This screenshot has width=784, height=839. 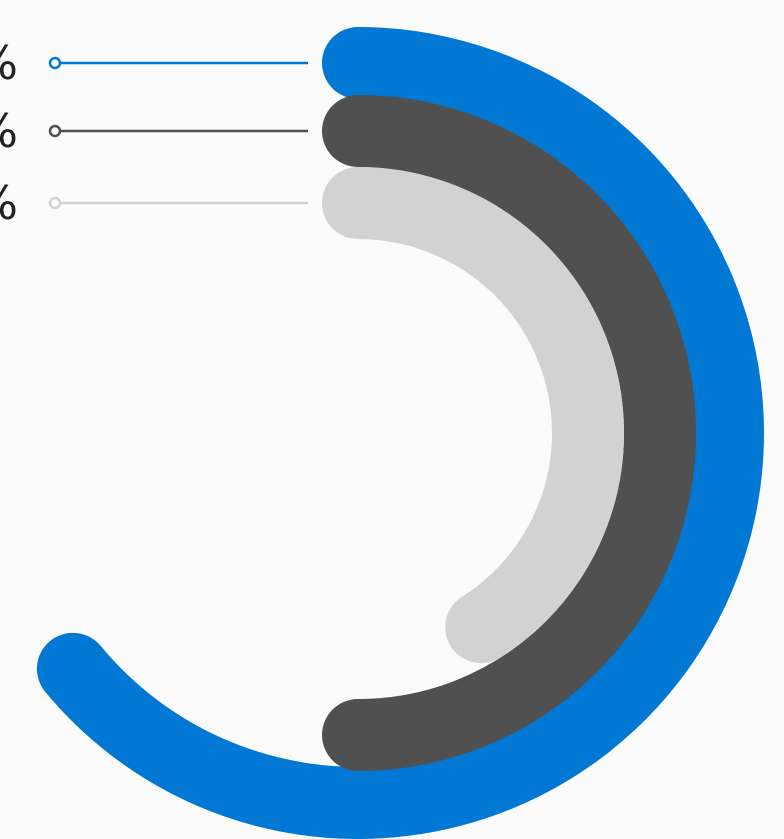 I want to click on value-label-1: 64%, so click(x=9, y=63).